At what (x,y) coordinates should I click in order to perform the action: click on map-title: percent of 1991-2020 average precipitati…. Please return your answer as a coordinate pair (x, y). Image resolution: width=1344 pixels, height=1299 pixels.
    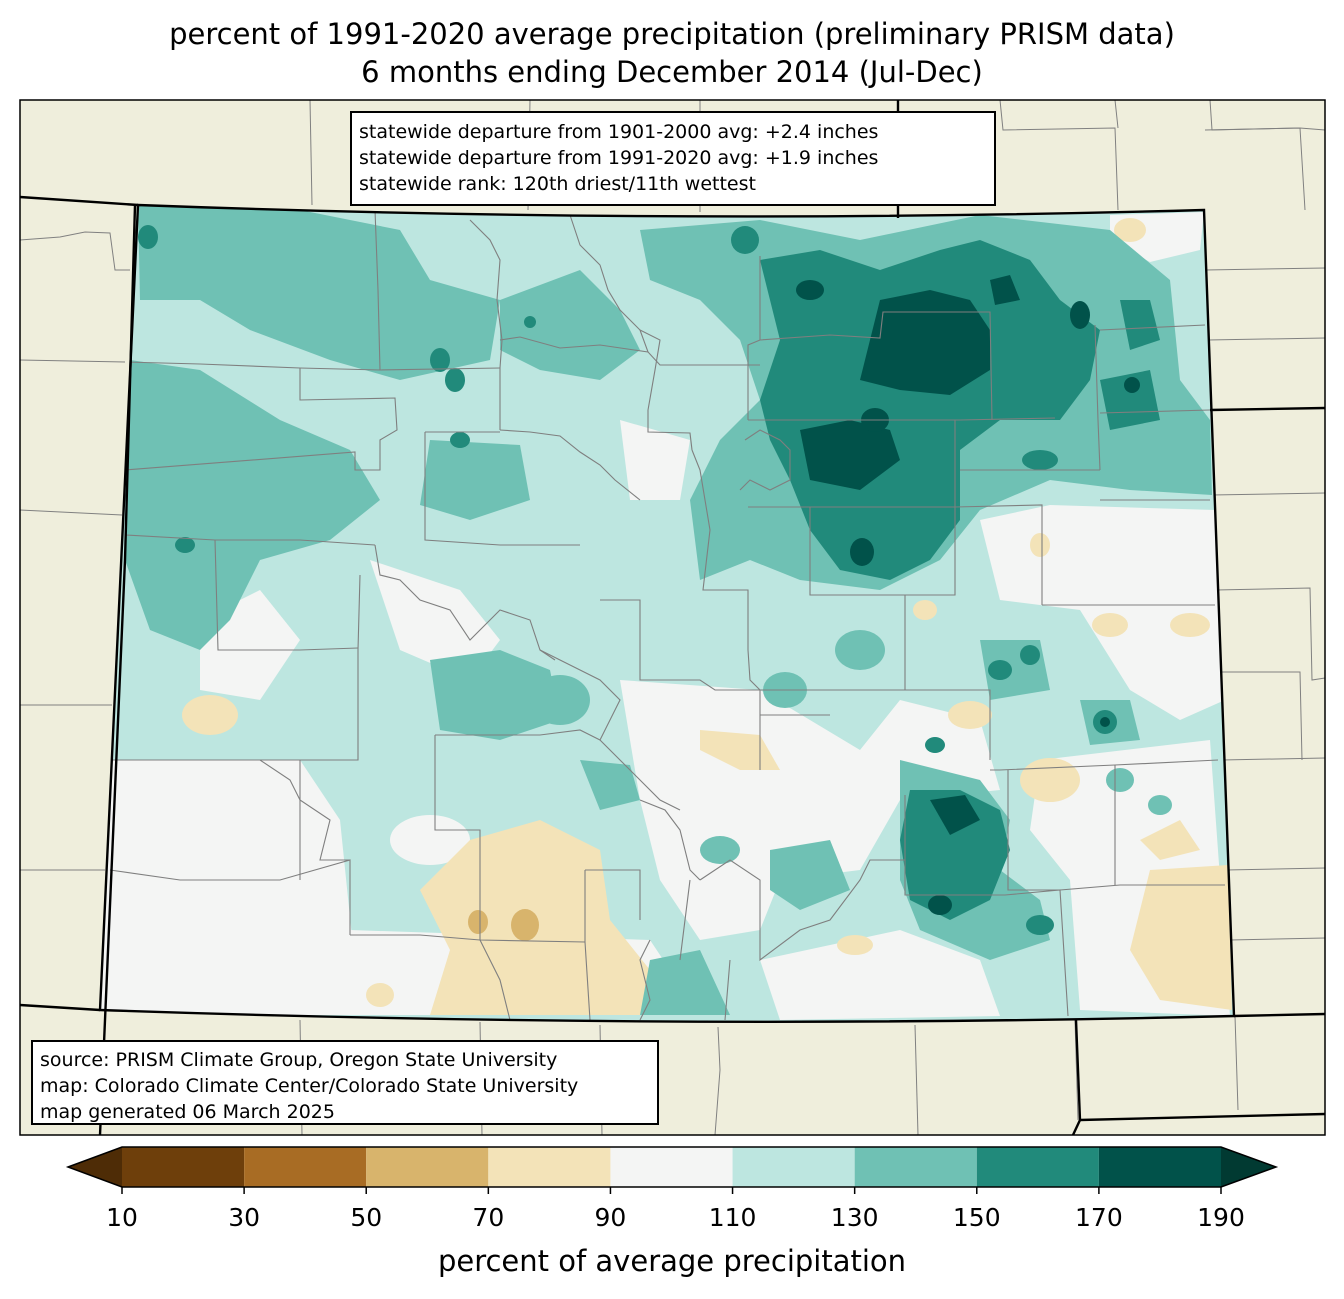
    Looking at the image, I should click on (672, 34).